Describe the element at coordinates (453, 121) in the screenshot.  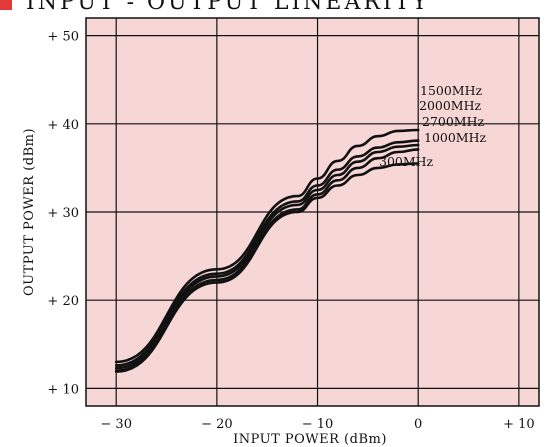
I see `series-label-2700MHz: 2700MHz` at that location.